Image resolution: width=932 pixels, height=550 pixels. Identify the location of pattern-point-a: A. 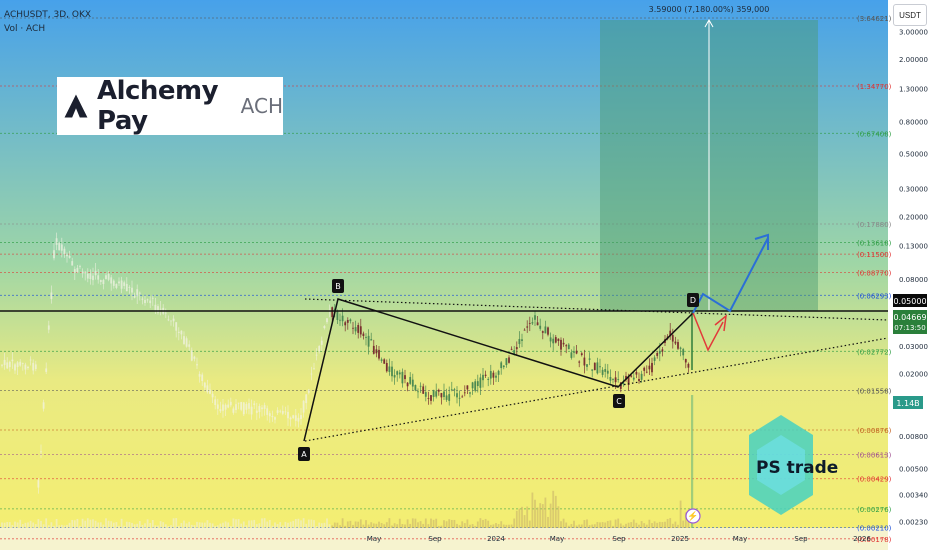
(304, 454).